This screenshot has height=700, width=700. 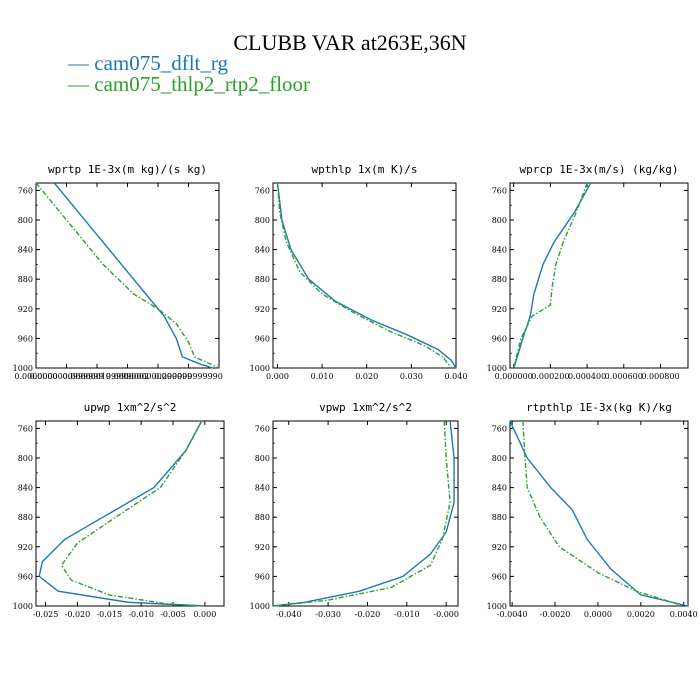 I want to click on legend-marker-0: —, so click(x=78, y=63).